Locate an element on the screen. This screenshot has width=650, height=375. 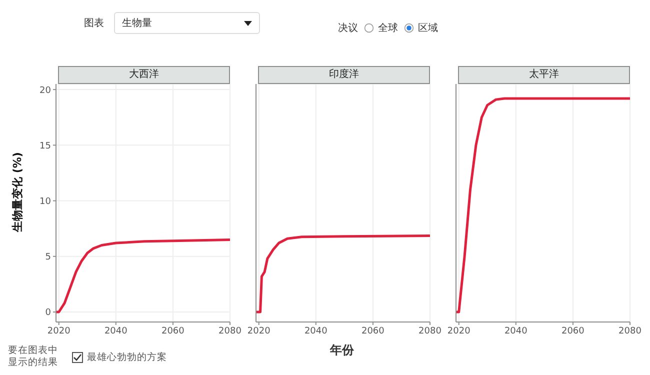
chart-title: 大西洋 is located at coordinates (144, 75).